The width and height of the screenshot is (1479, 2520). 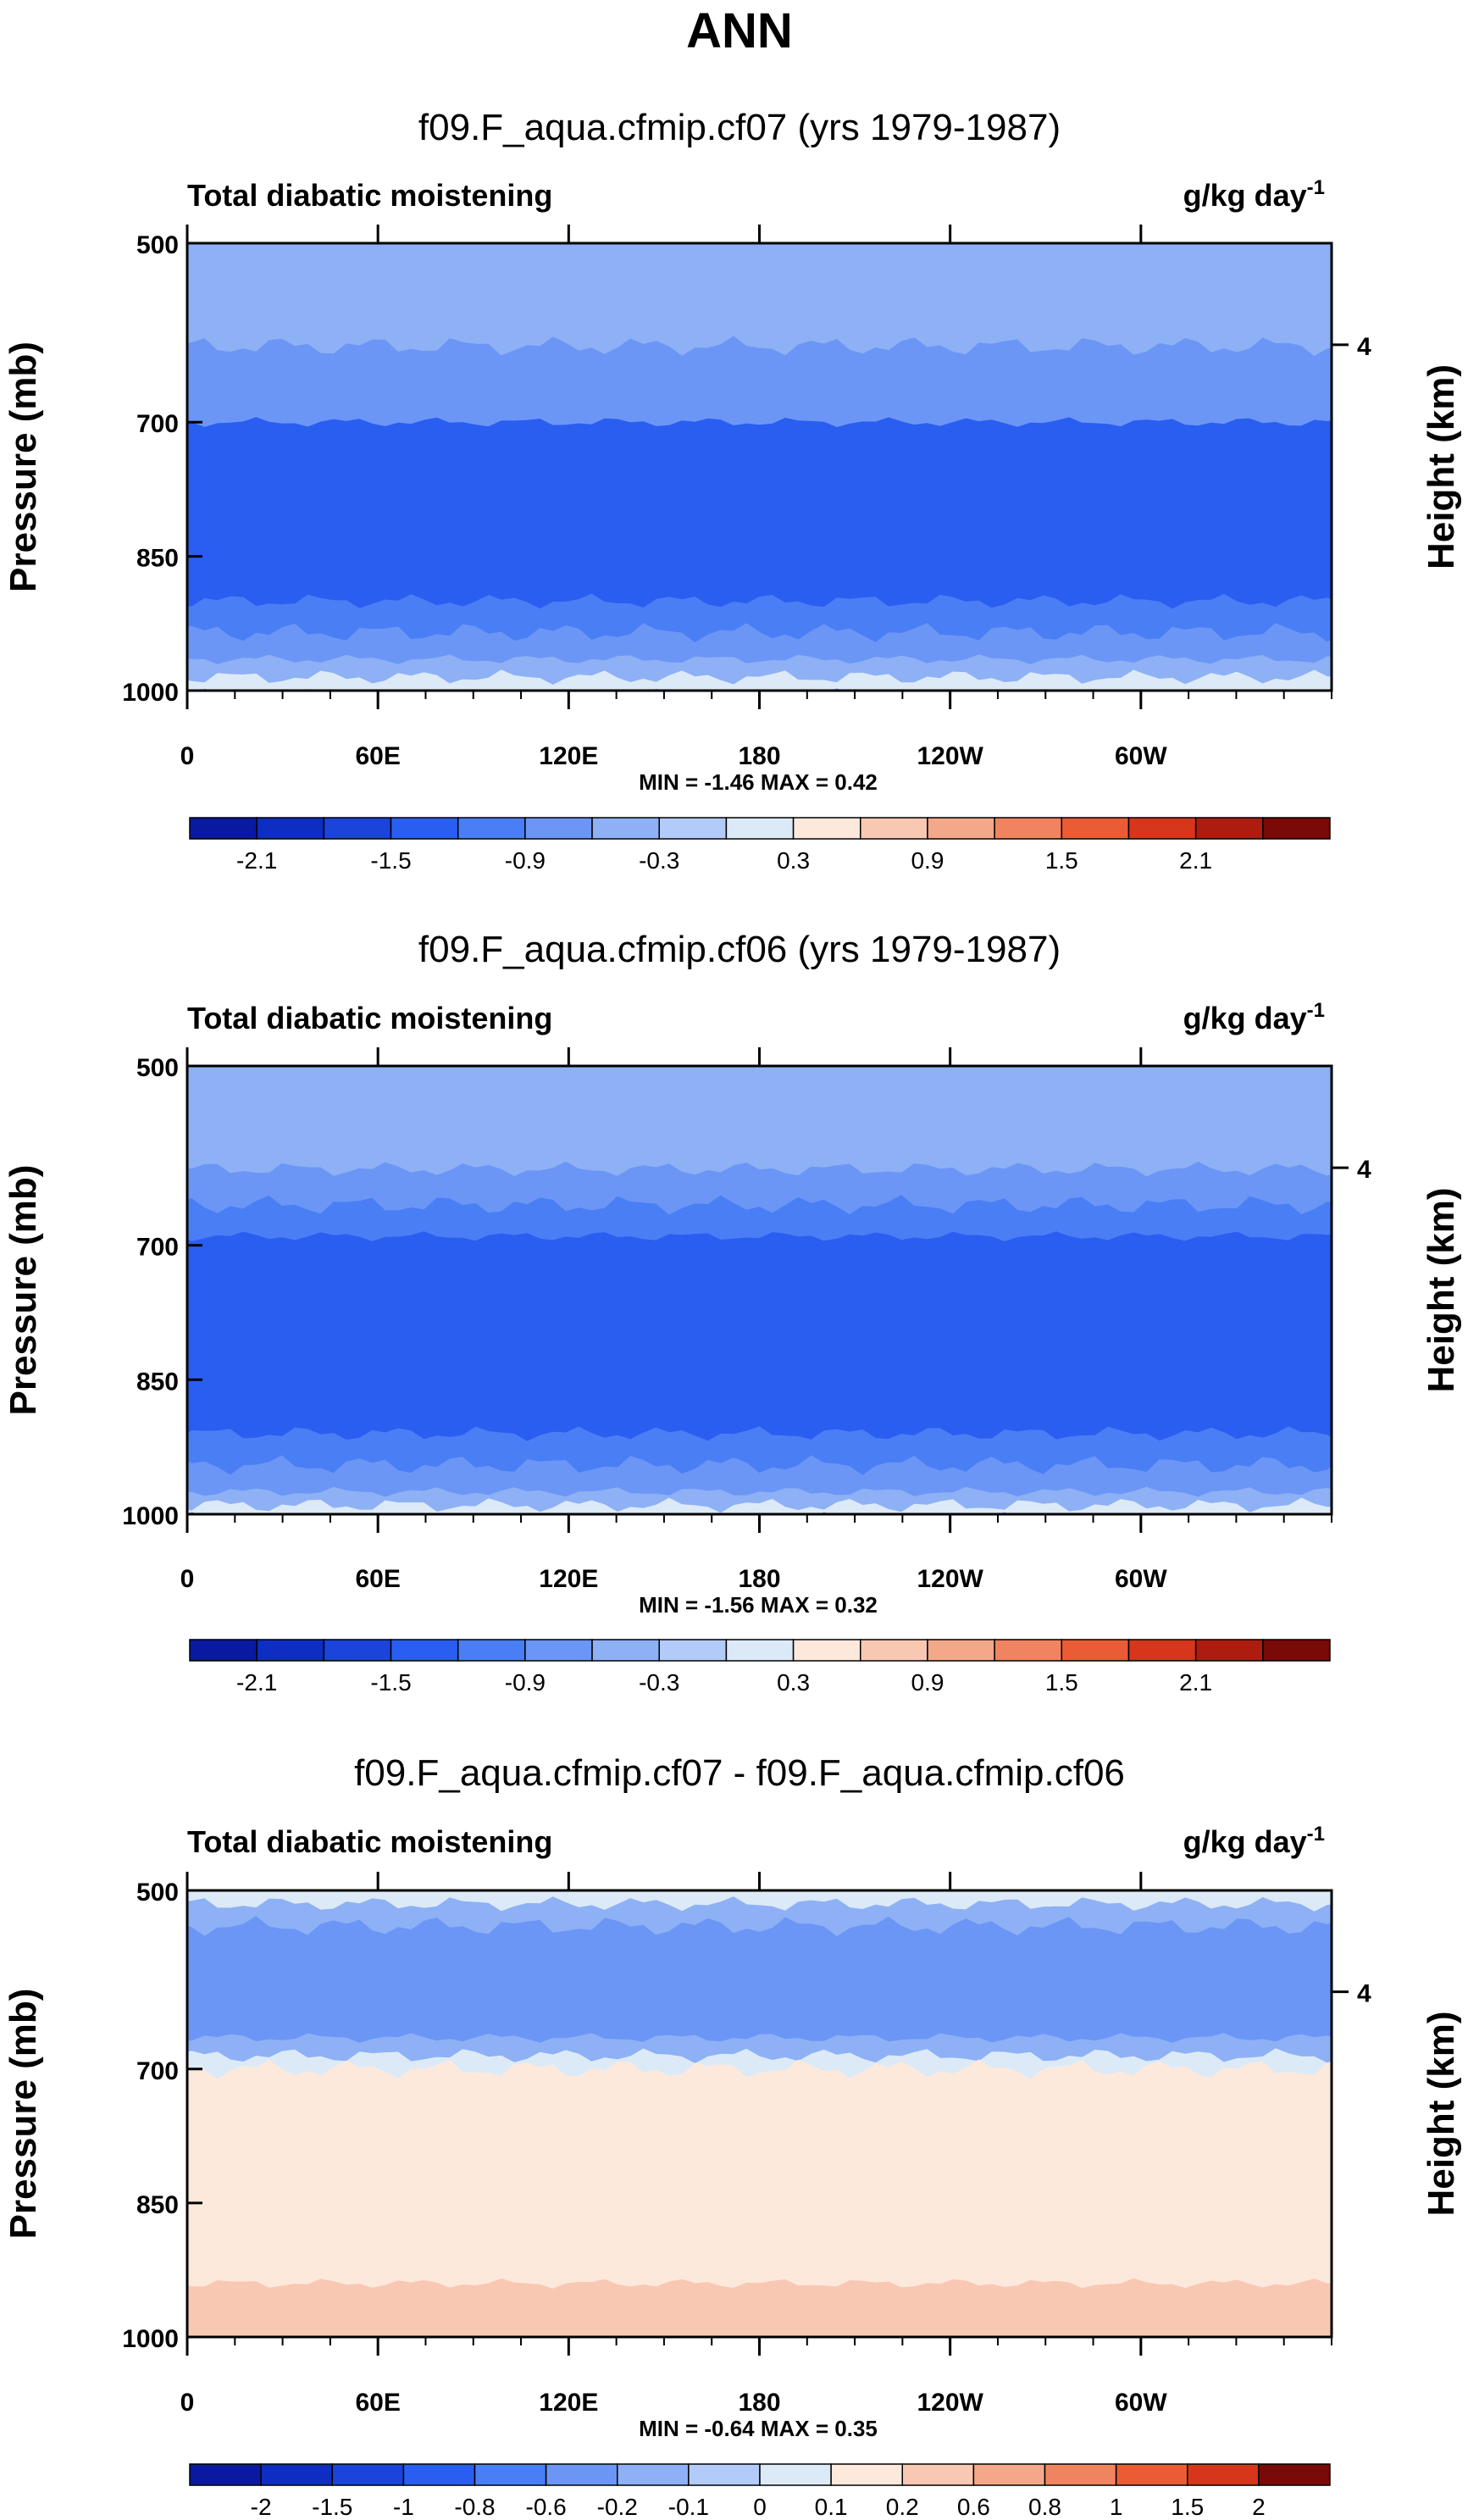 I want to click on colorbar-label: -0.8, so click(x=474, y=2507).